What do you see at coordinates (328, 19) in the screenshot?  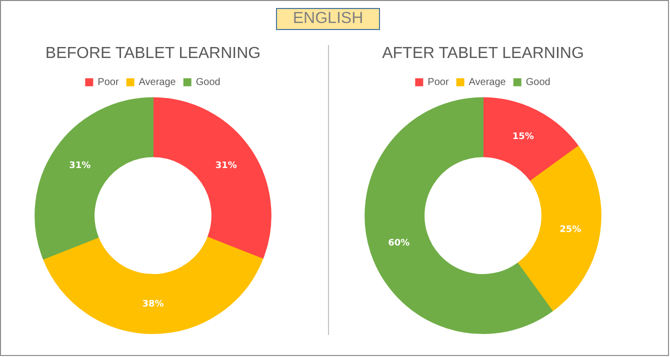 I see `text: ENGLISH` at bounding box center [328, 19].